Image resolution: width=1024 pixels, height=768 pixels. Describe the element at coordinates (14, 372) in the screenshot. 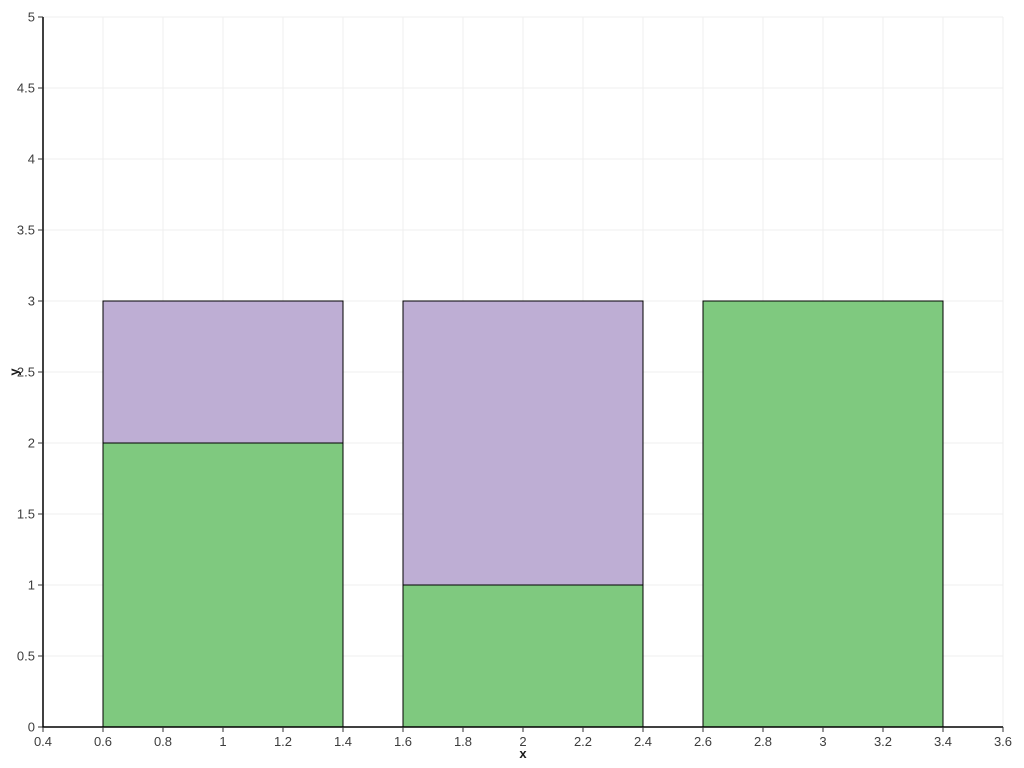

I see `y-axis-title: y` at that location.